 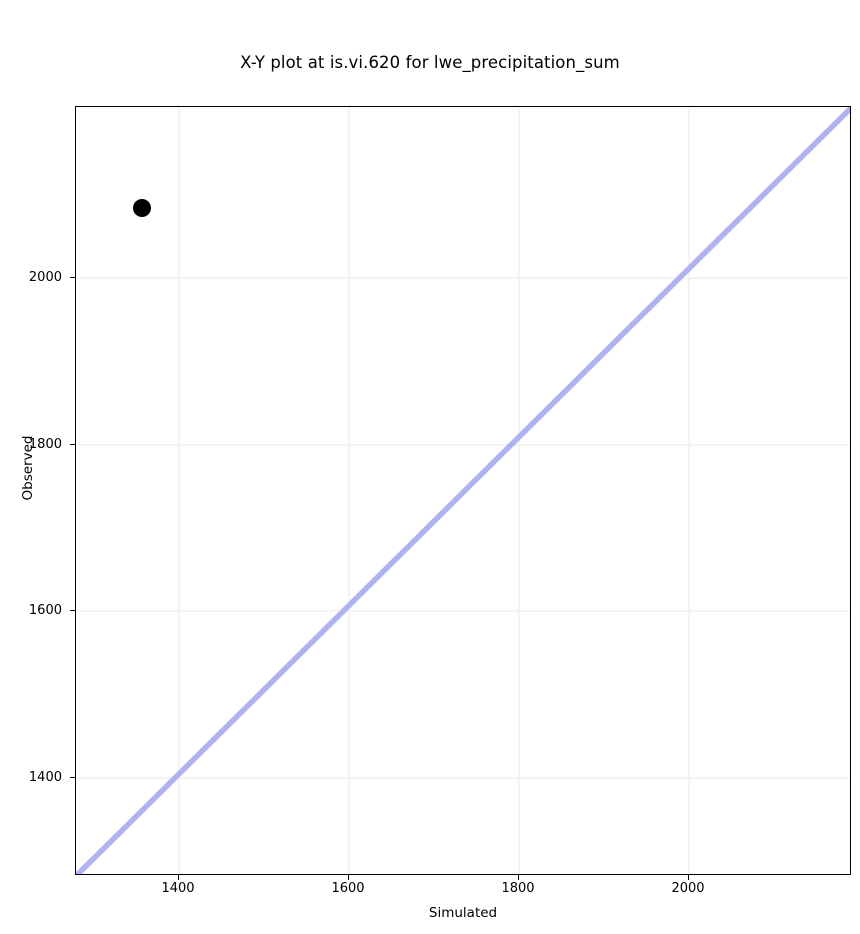 I want to click on scatter-points, so click(x=142, y=208).